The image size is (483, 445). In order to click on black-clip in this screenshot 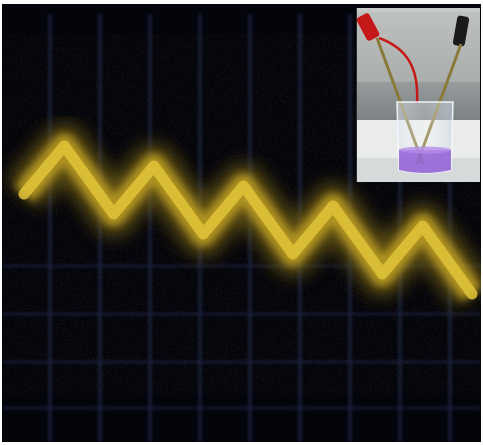, I will do `click(461, 31)`.